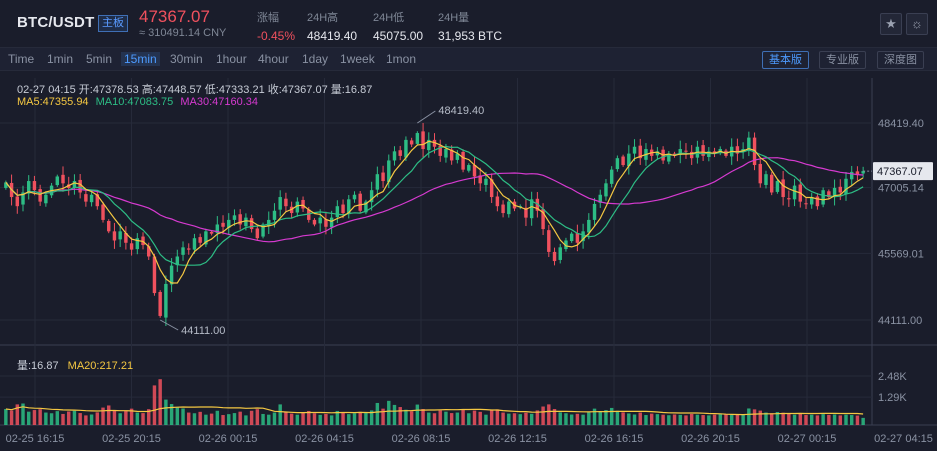 The height and width of the screenshot is (451, 937). I want to click on pair-name: BTC/USDT, so click(56, 22).